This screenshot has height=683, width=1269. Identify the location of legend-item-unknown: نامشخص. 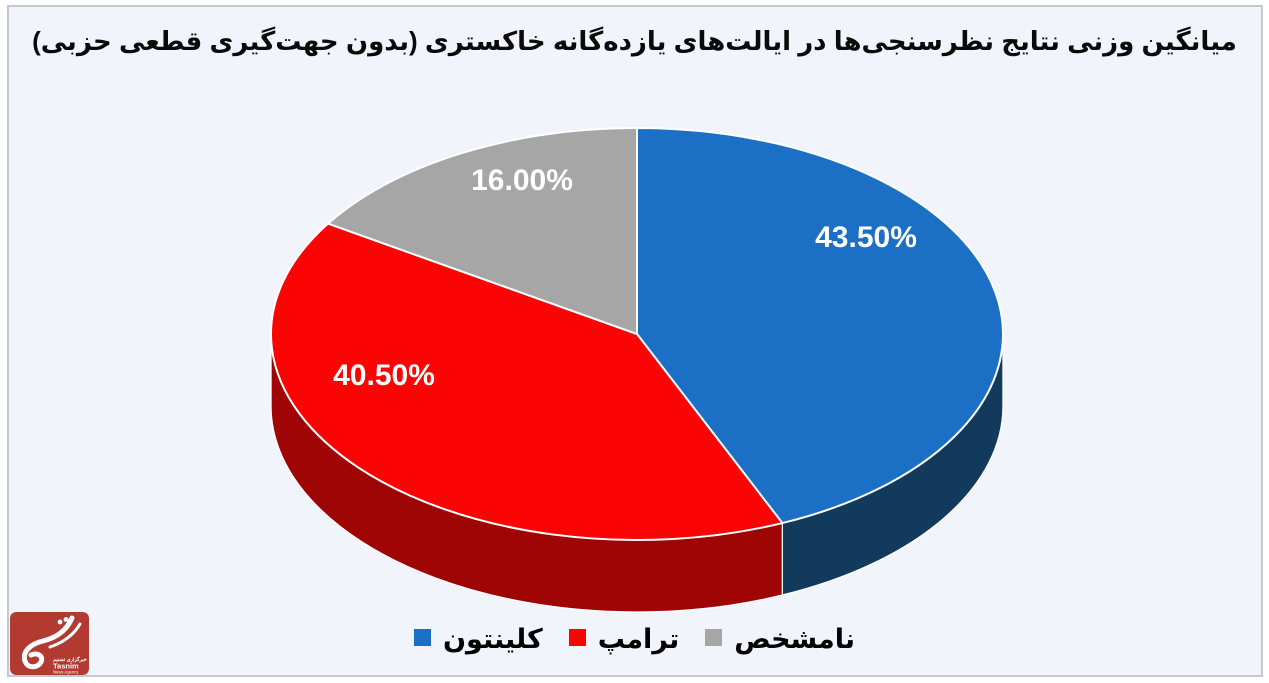
(780, 639).